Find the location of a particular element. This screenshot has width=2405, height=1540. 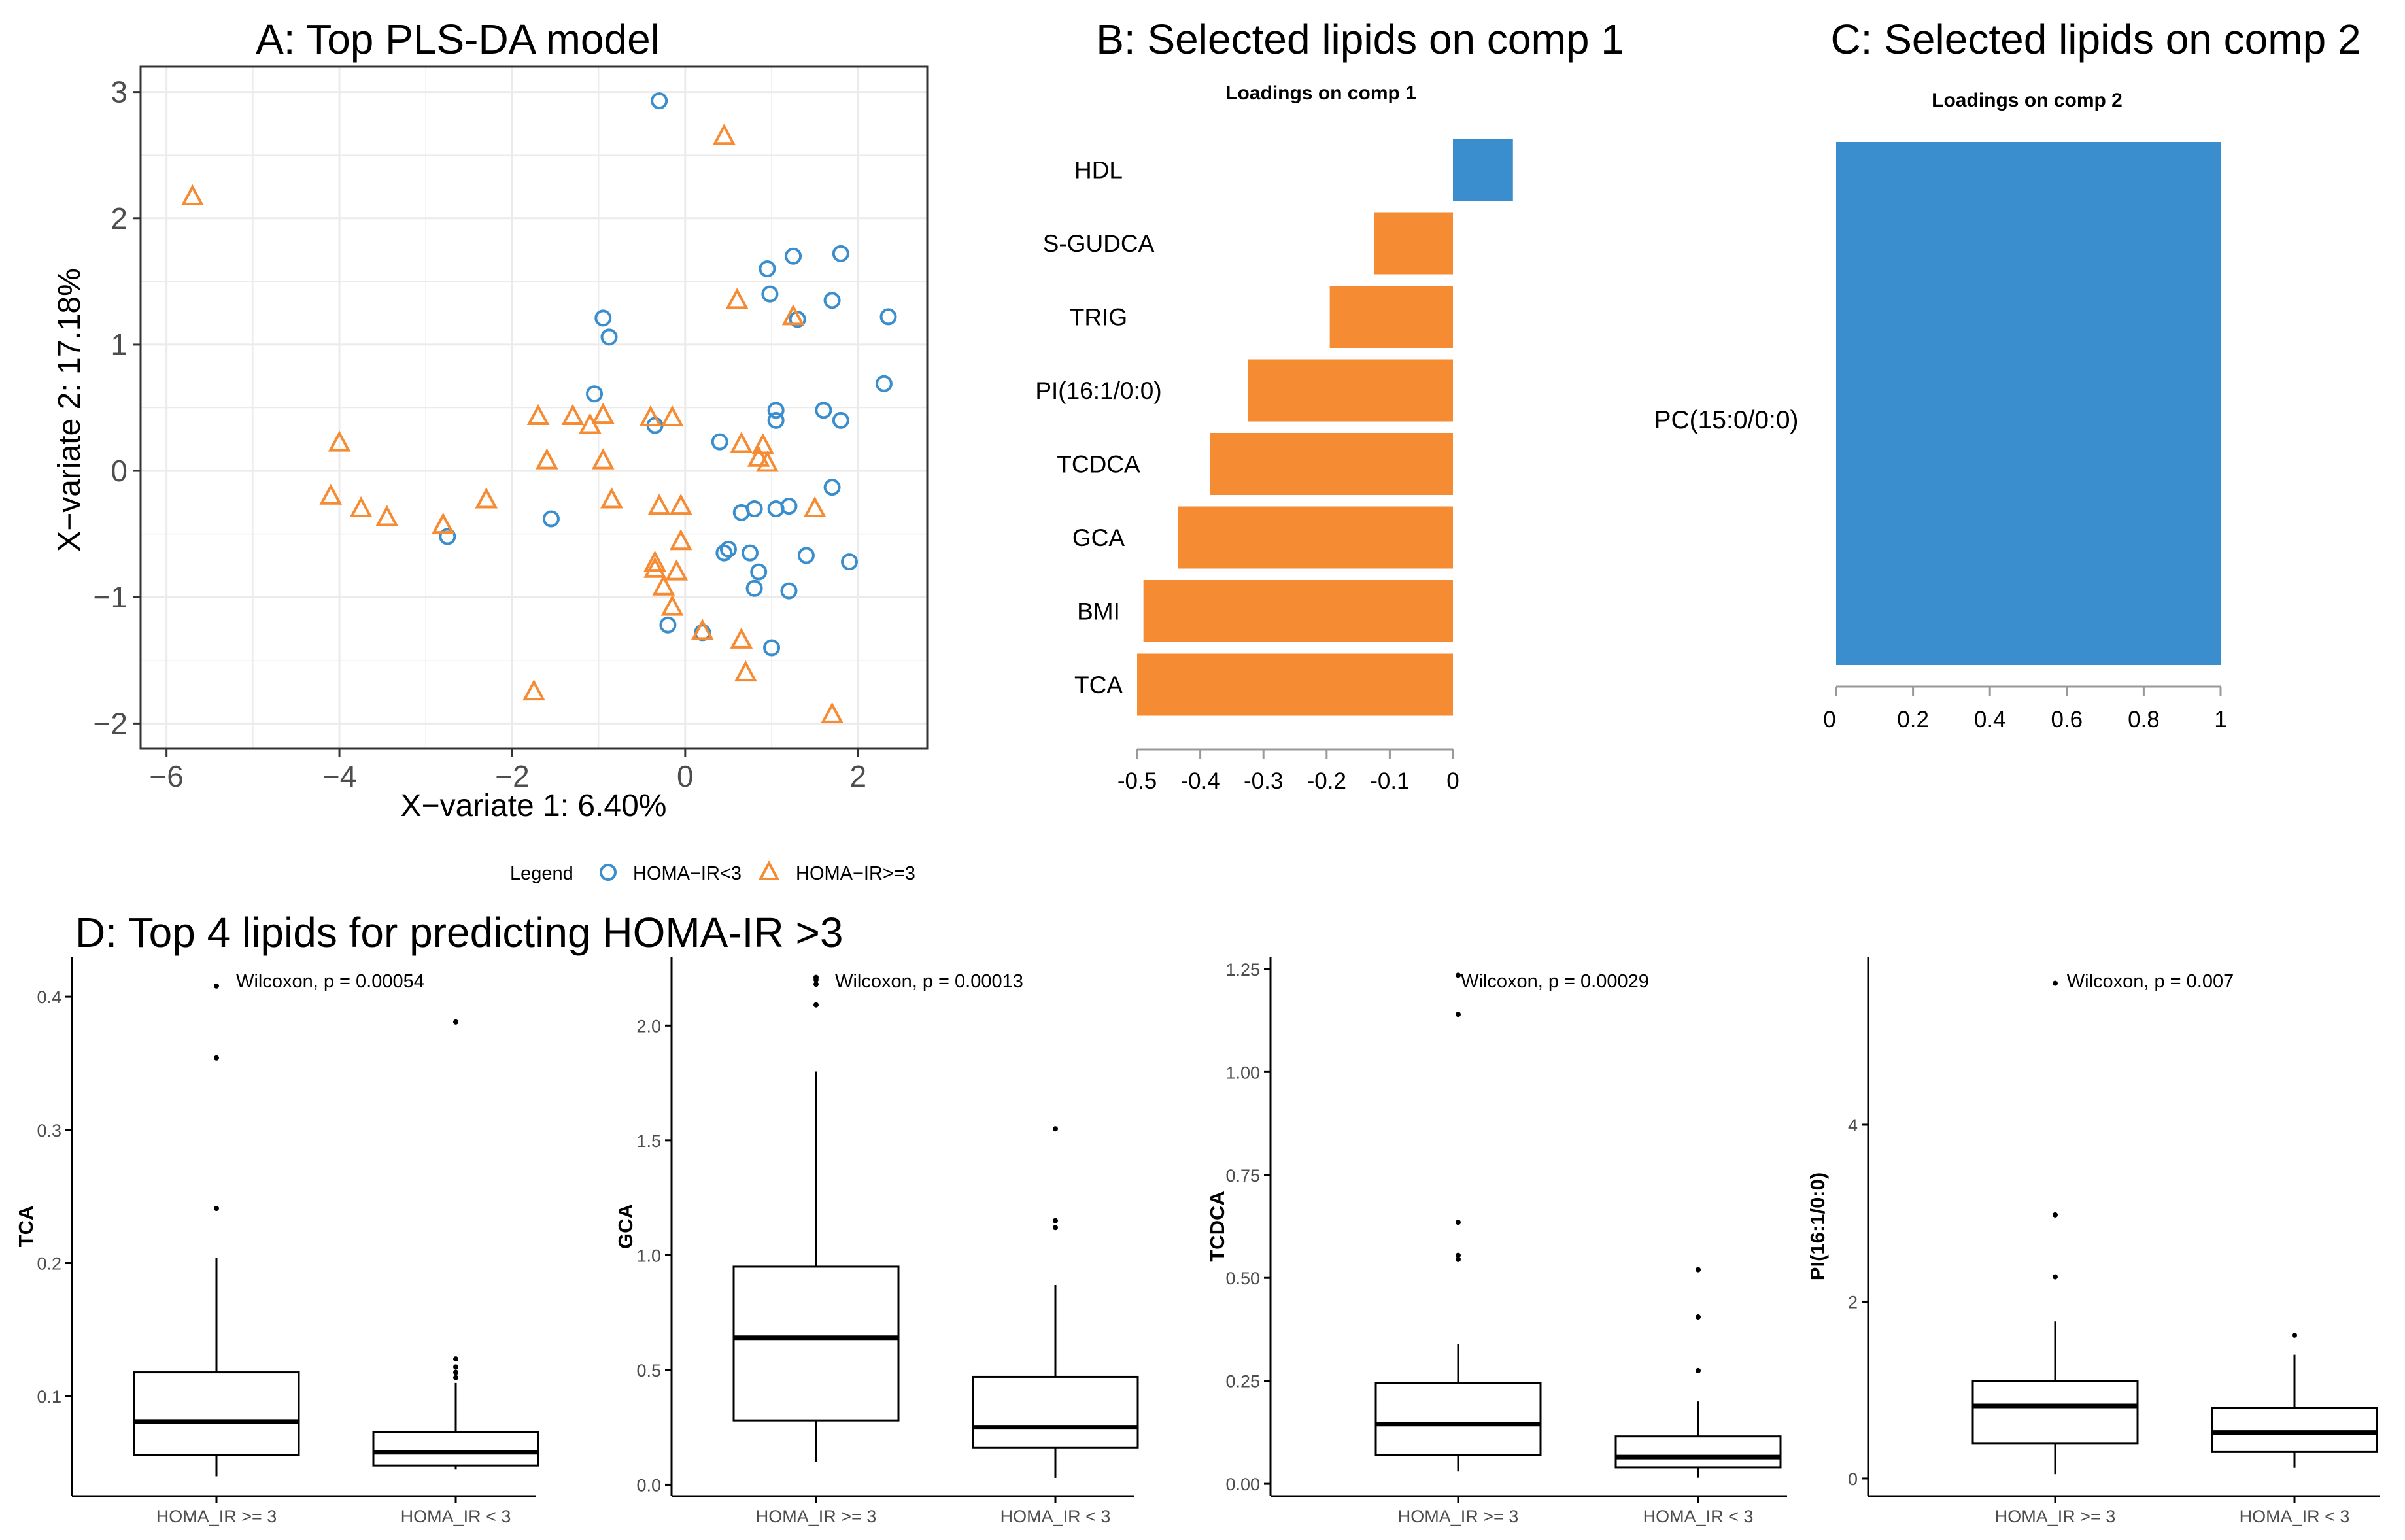

loadings-comp1-bars is located at coordinates (1325, 427).